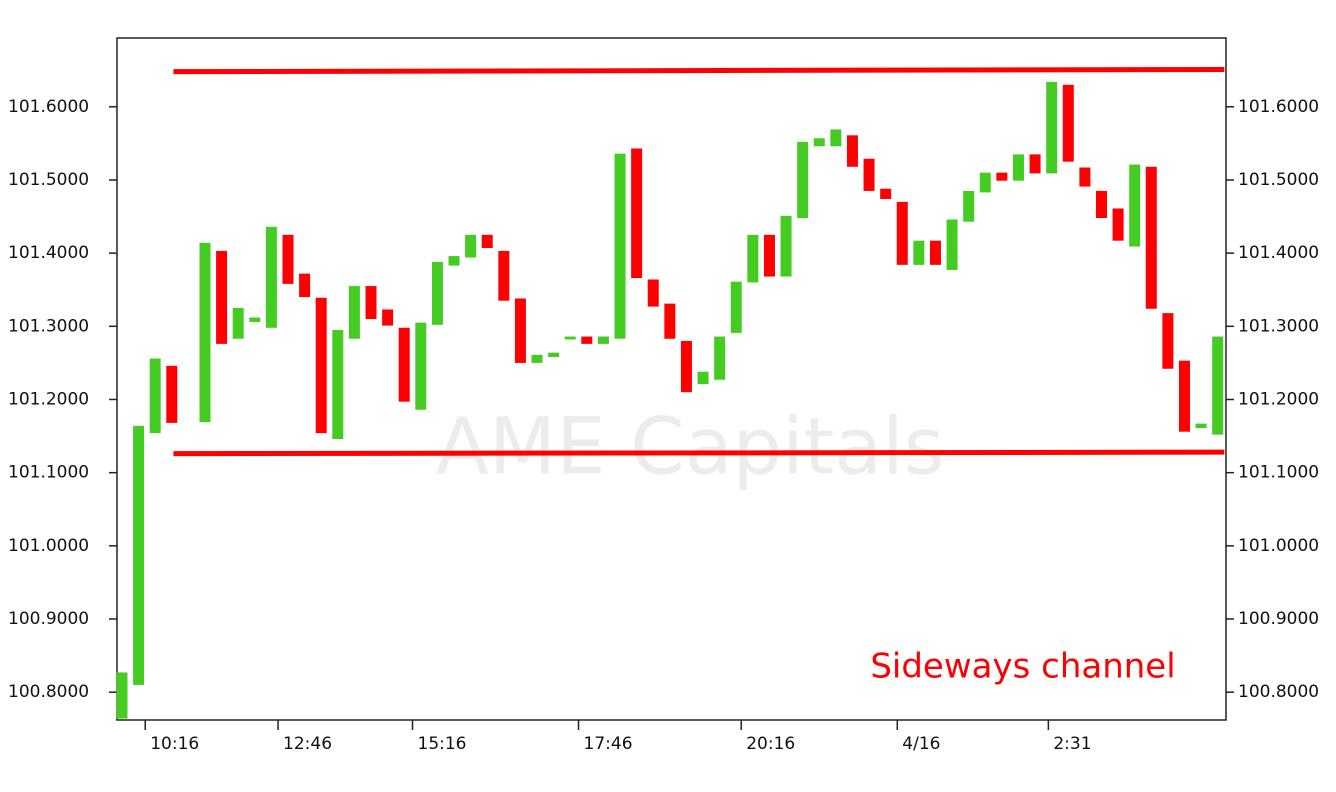 The width and height of the screenshot is (1336, 792). What do you see at coordinates (1278, 473) in the screenshot?
I see `y2-tick-label: 101.1000` at bounding box center [1278, 473].